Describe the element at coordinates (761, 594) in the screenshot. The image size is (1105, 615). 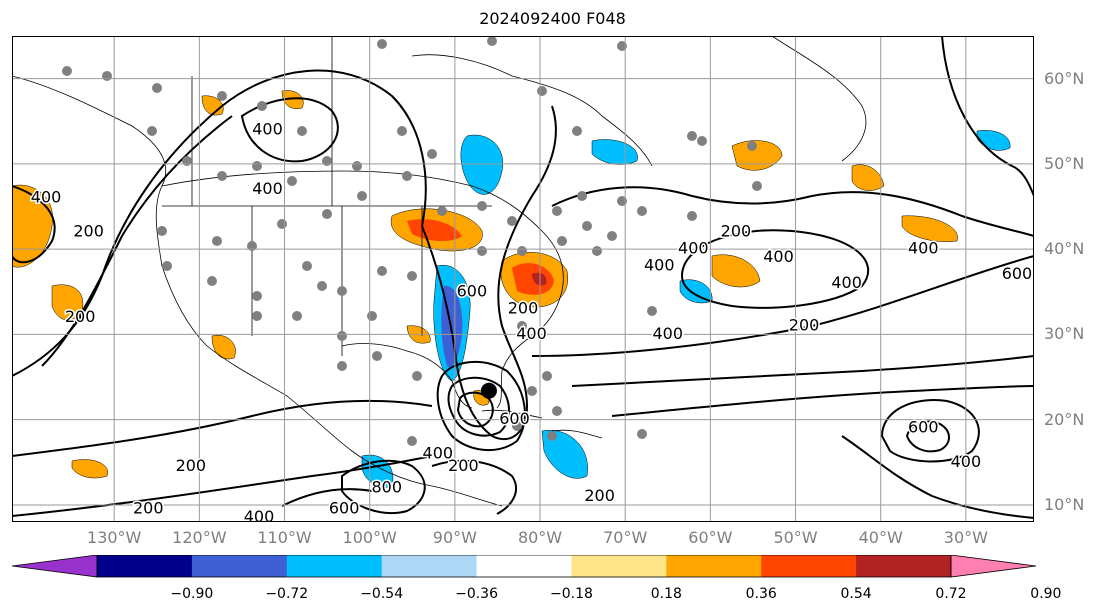
I see `colorbar-tick-label: 0.36` at that location.